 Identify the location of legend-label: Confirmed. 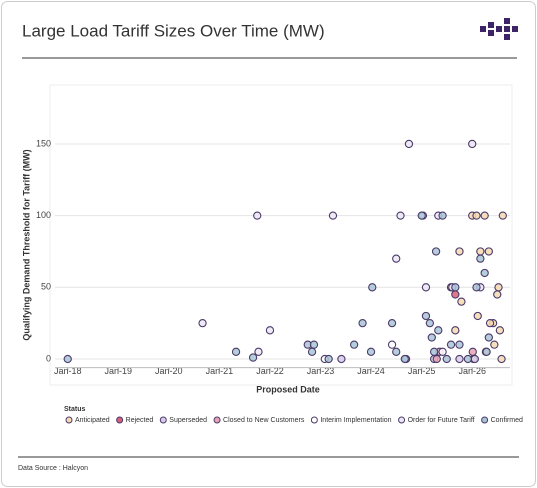
(507, 420).